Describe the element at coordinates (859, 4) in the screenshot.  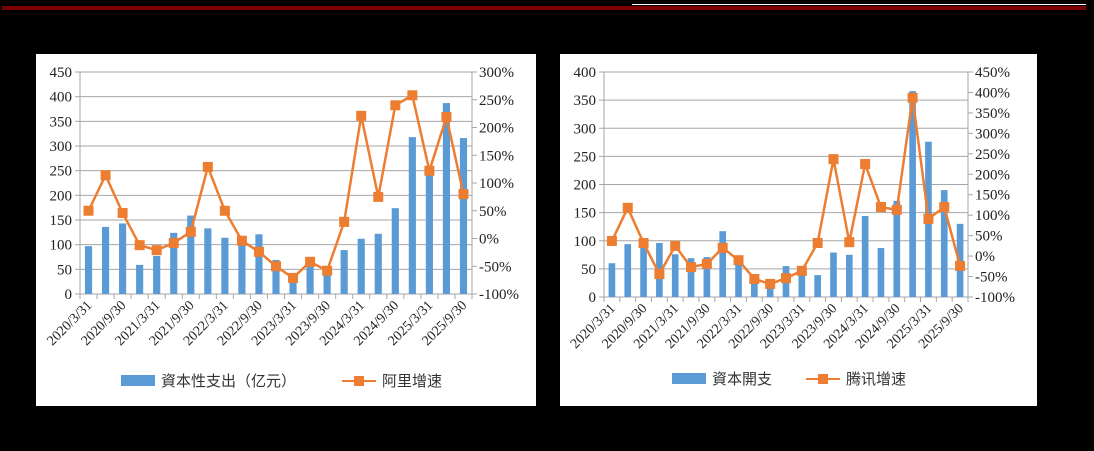
I see `header-rule` at that location.